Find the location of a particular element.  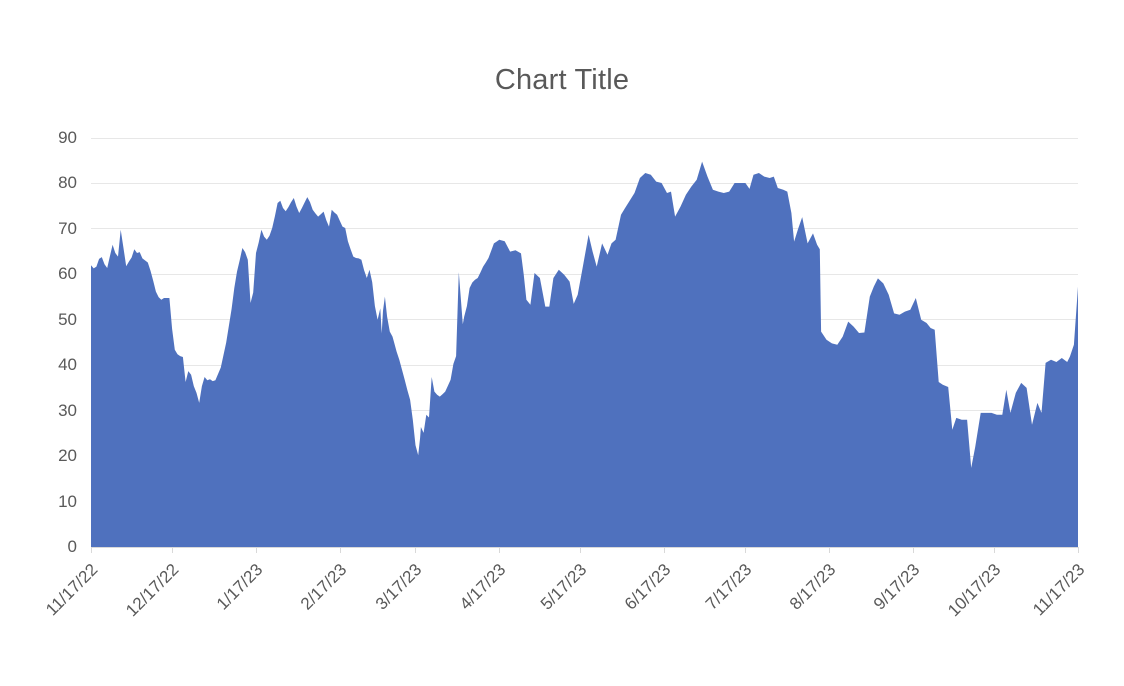

y-axis-label: 40 is located at coordinates (67, 365).